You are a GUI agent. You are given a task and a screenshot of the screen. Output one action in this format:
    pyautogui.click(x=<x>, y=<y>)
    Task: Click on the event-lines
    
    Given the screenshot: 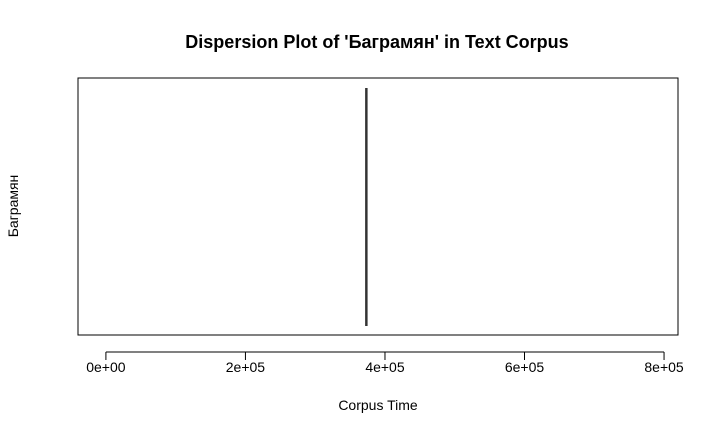 What is the action you would take?
    pyautogui.click(x=366, y=207)
    